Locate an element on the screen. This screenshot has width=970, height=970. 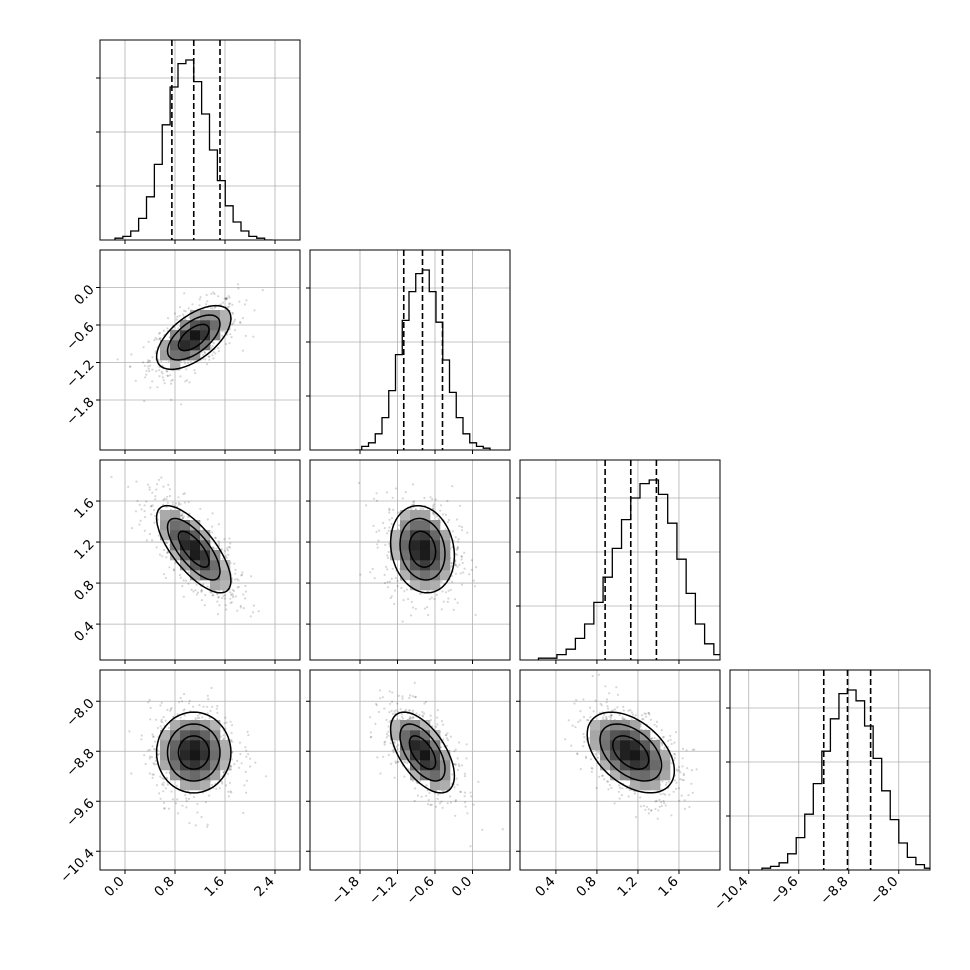
y-tick-label: −8.8 is located at coordinates (80, 763).